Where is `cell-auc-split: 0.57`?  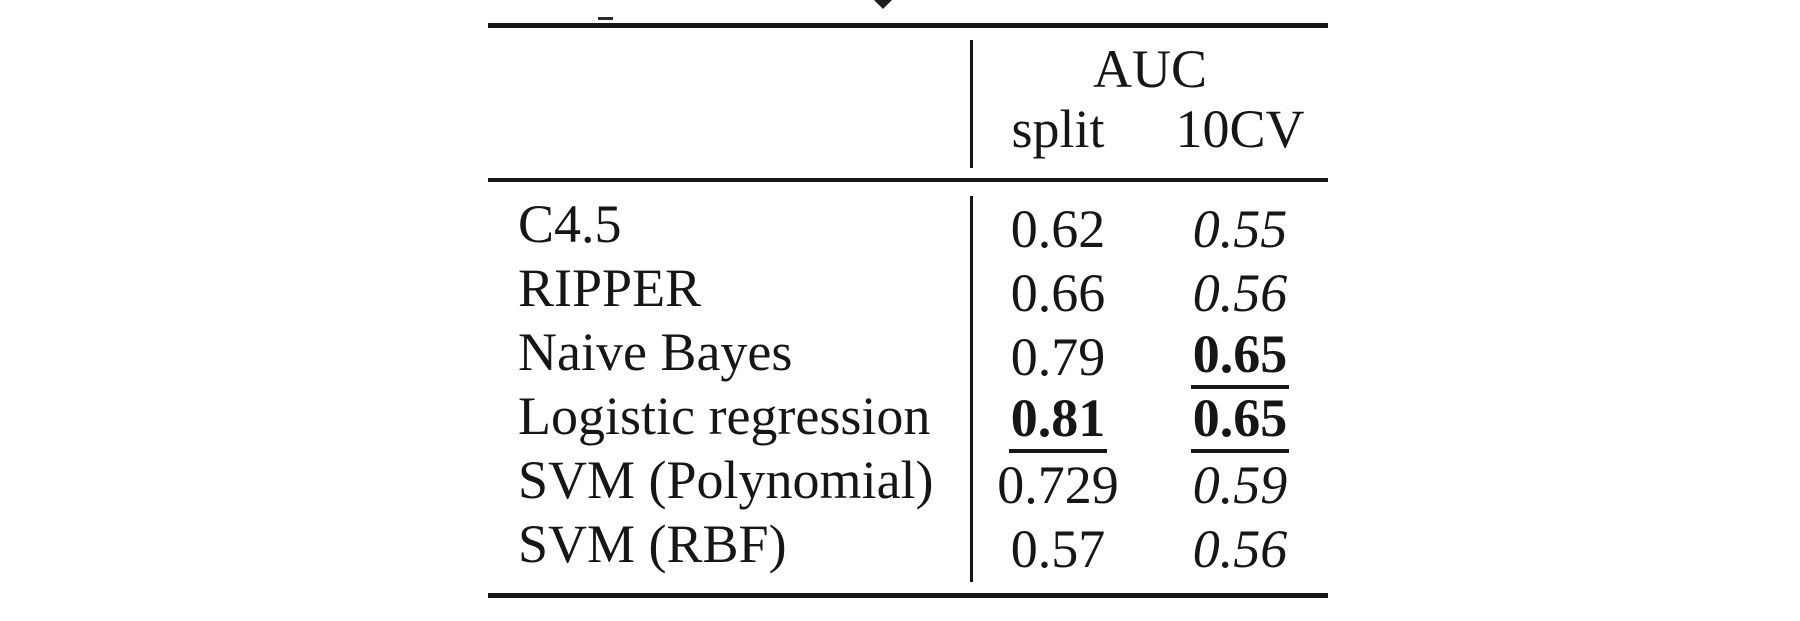
cell-auc-split: 0.57 is located at coordinates (1058, 545).